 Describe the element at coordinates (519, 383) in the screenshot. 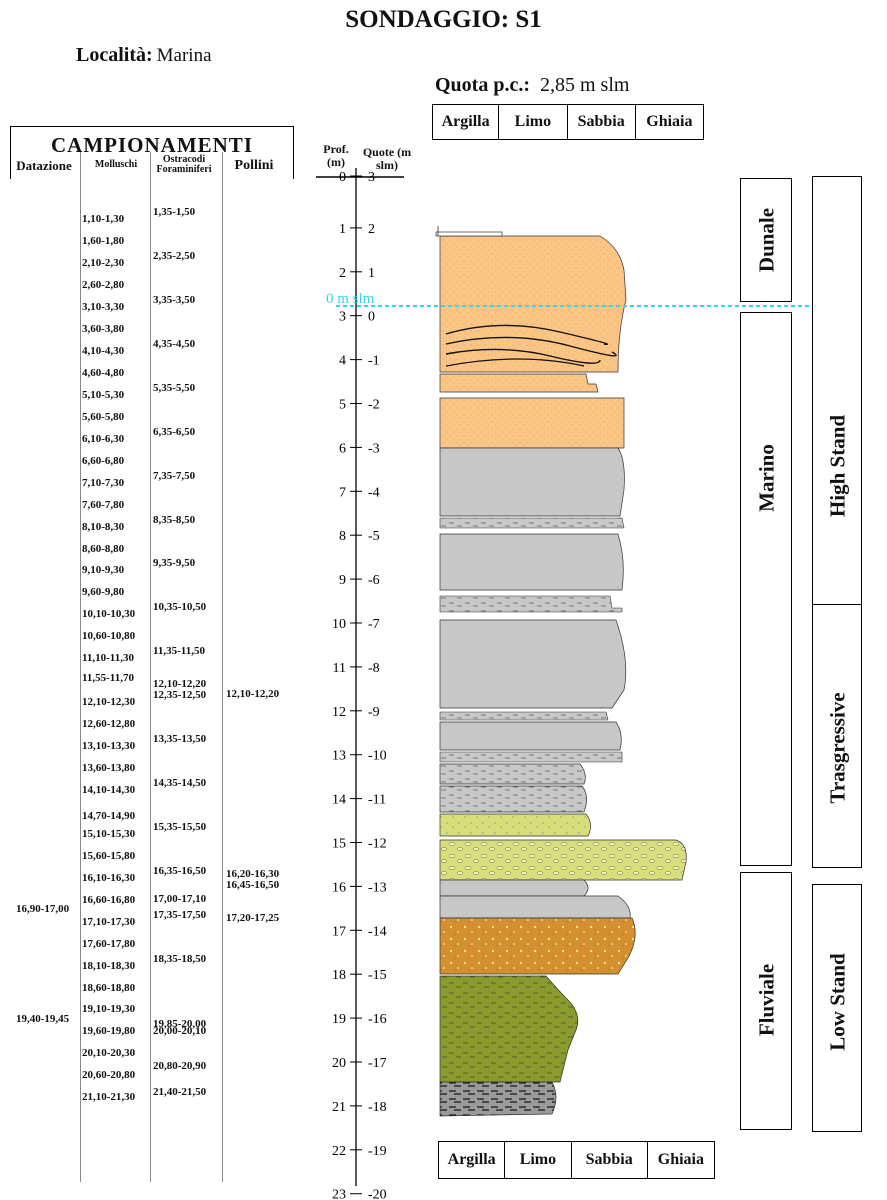

I see `stratum-sand-laminated` at that location.